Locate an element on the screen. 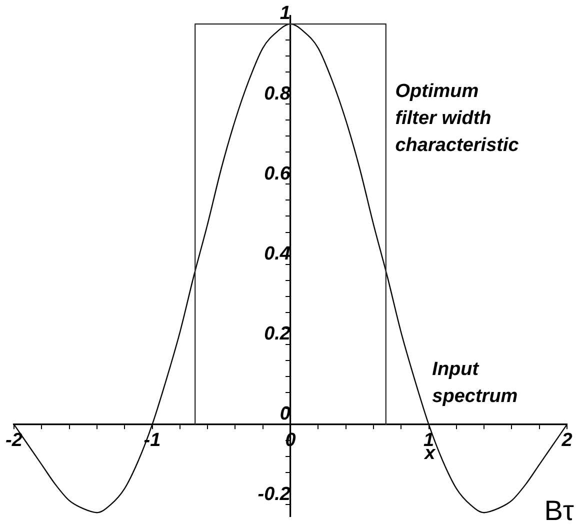 Image resolution: width=577 pixels, height=529 pixels. x-tick-label: 2 is located at coordinates (566, 441).